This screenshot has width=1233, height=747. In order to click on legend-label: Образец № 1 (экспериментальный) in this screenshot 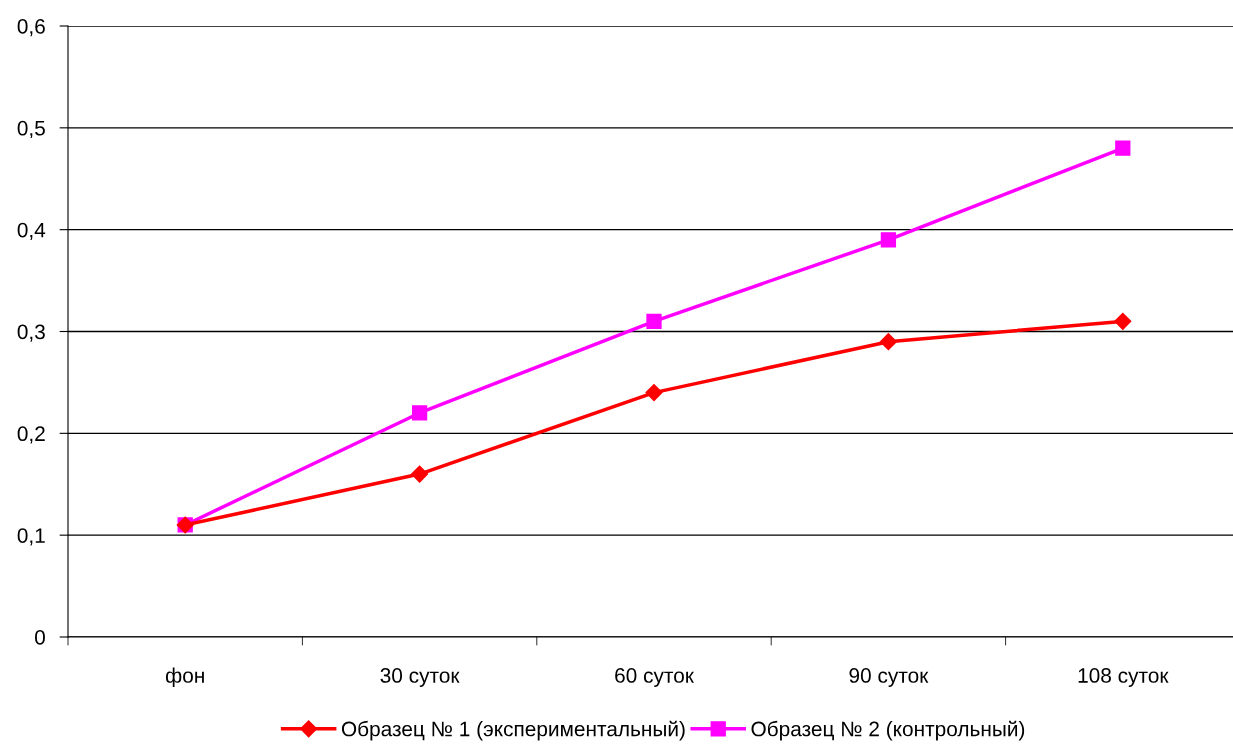, I will do `click(513, 730)`.